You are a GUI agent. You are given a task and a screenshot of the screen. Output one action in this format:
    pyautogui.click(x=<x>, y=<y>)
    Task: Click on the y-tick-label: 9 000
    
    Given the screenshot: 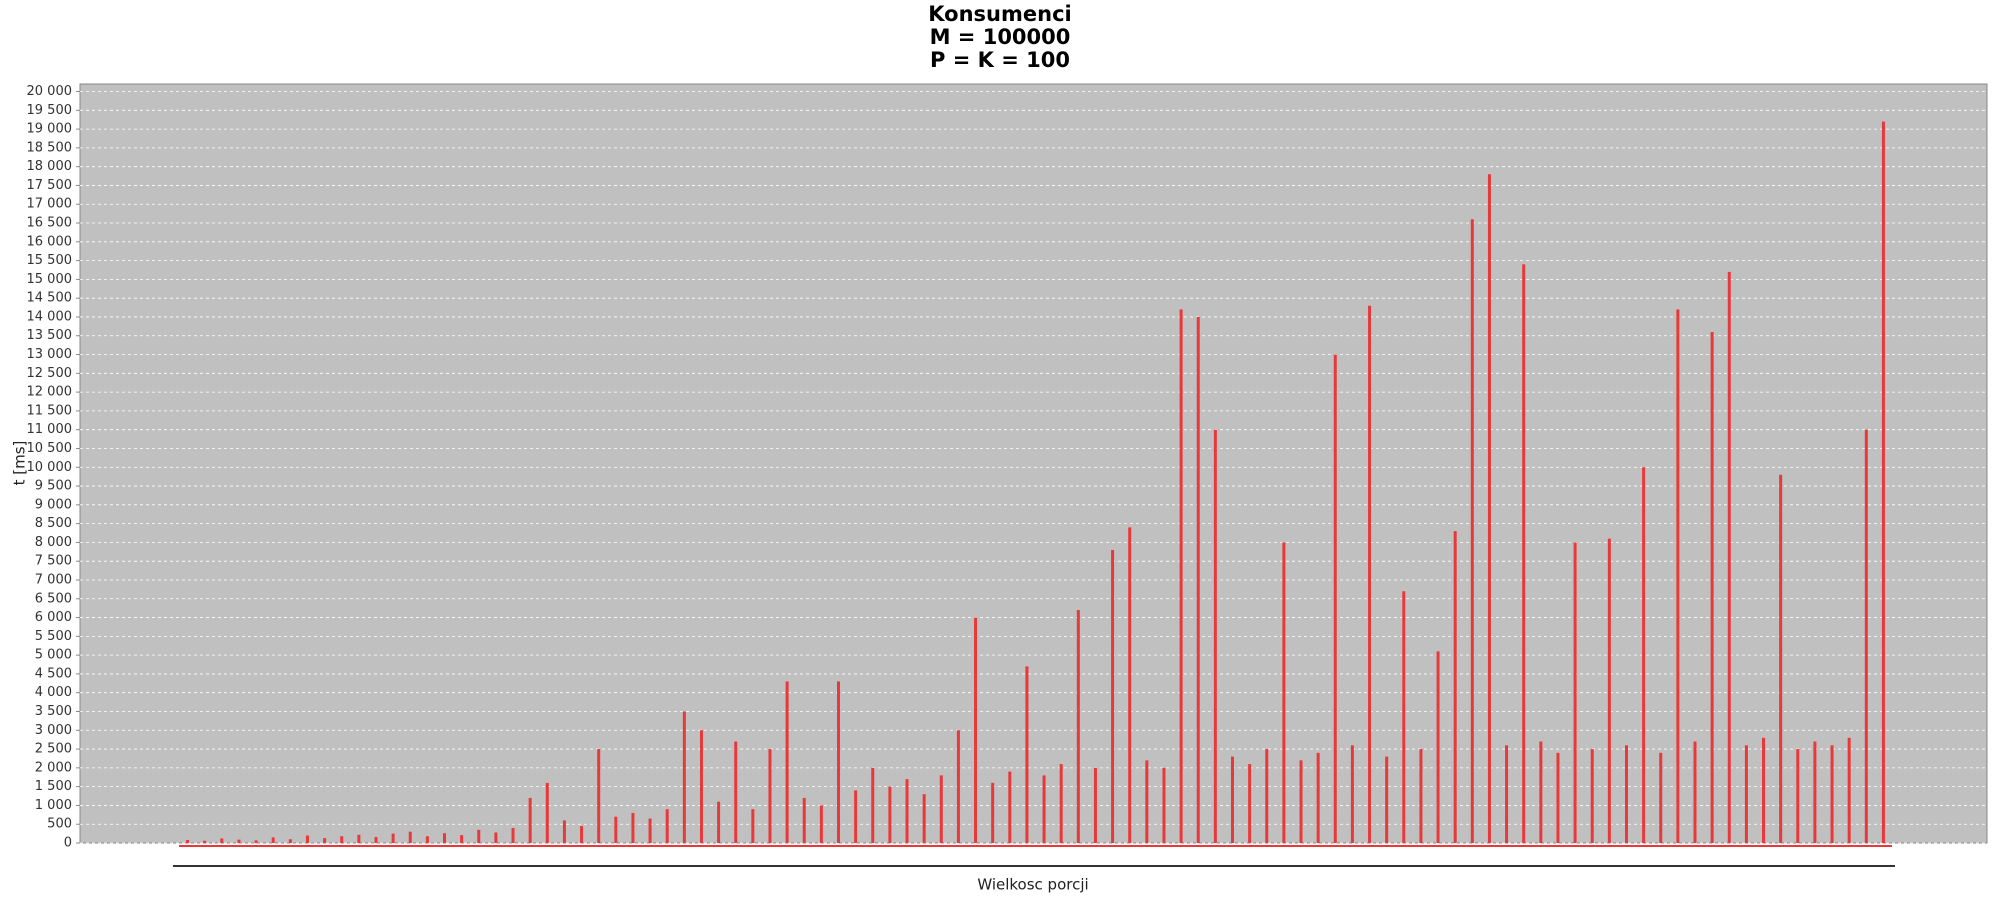 What is the action you would take?
    pyautogui.click(x=53, y=504)
    